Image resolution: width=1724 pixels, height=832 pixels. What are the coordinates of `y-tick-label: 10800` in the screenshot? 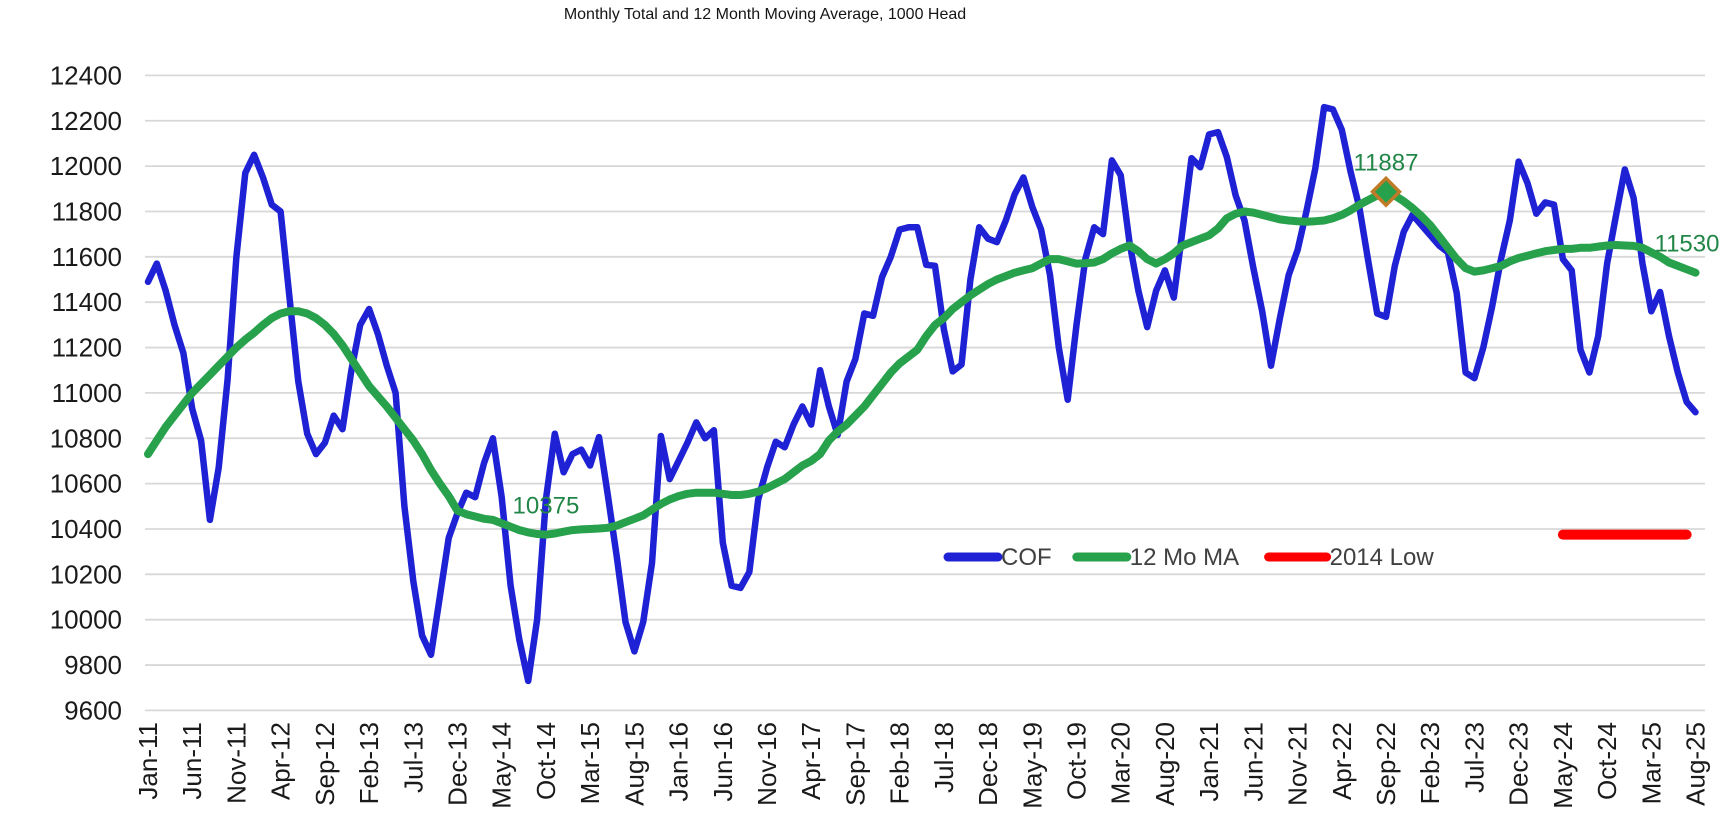 It's located at (86, 438).